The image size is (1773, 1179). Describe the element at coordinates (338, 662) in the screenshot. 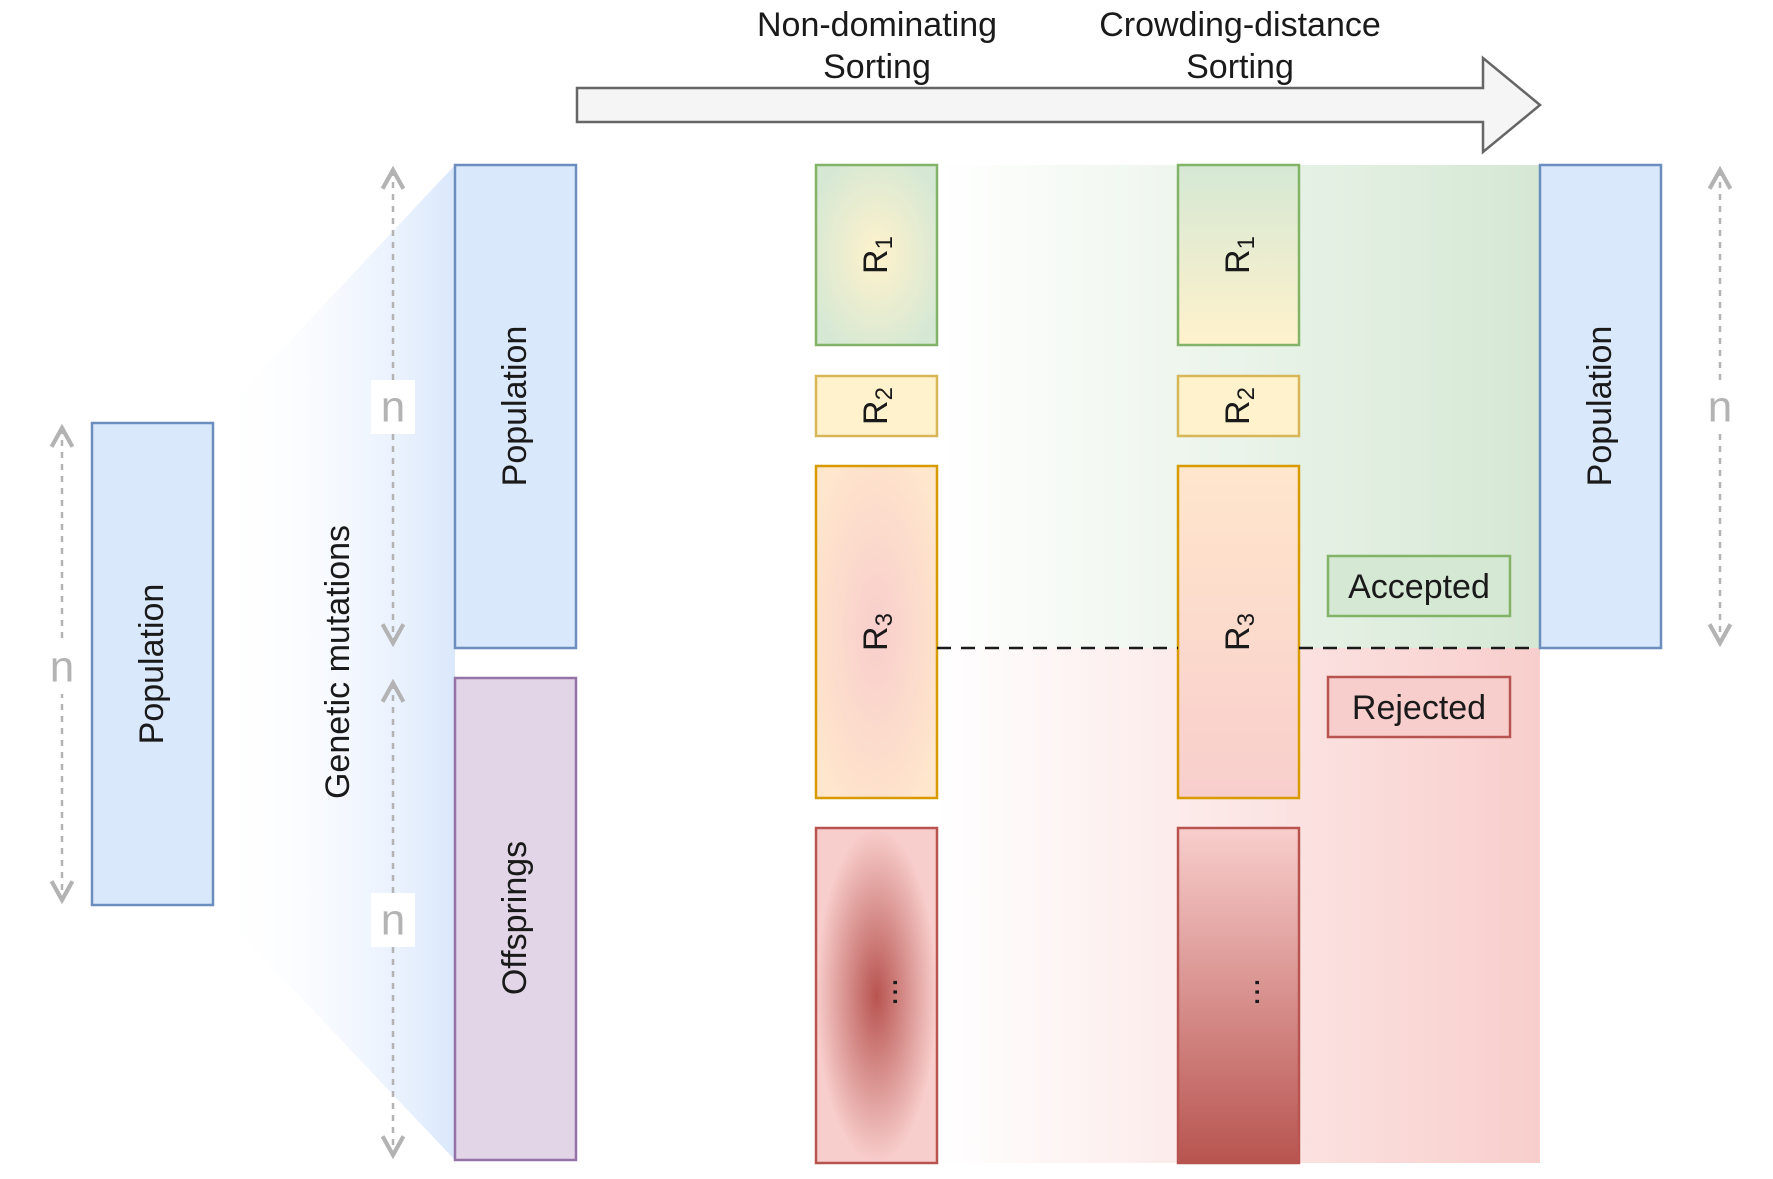

I see `genetic-mutations-label: Genetic mutations` at that location.